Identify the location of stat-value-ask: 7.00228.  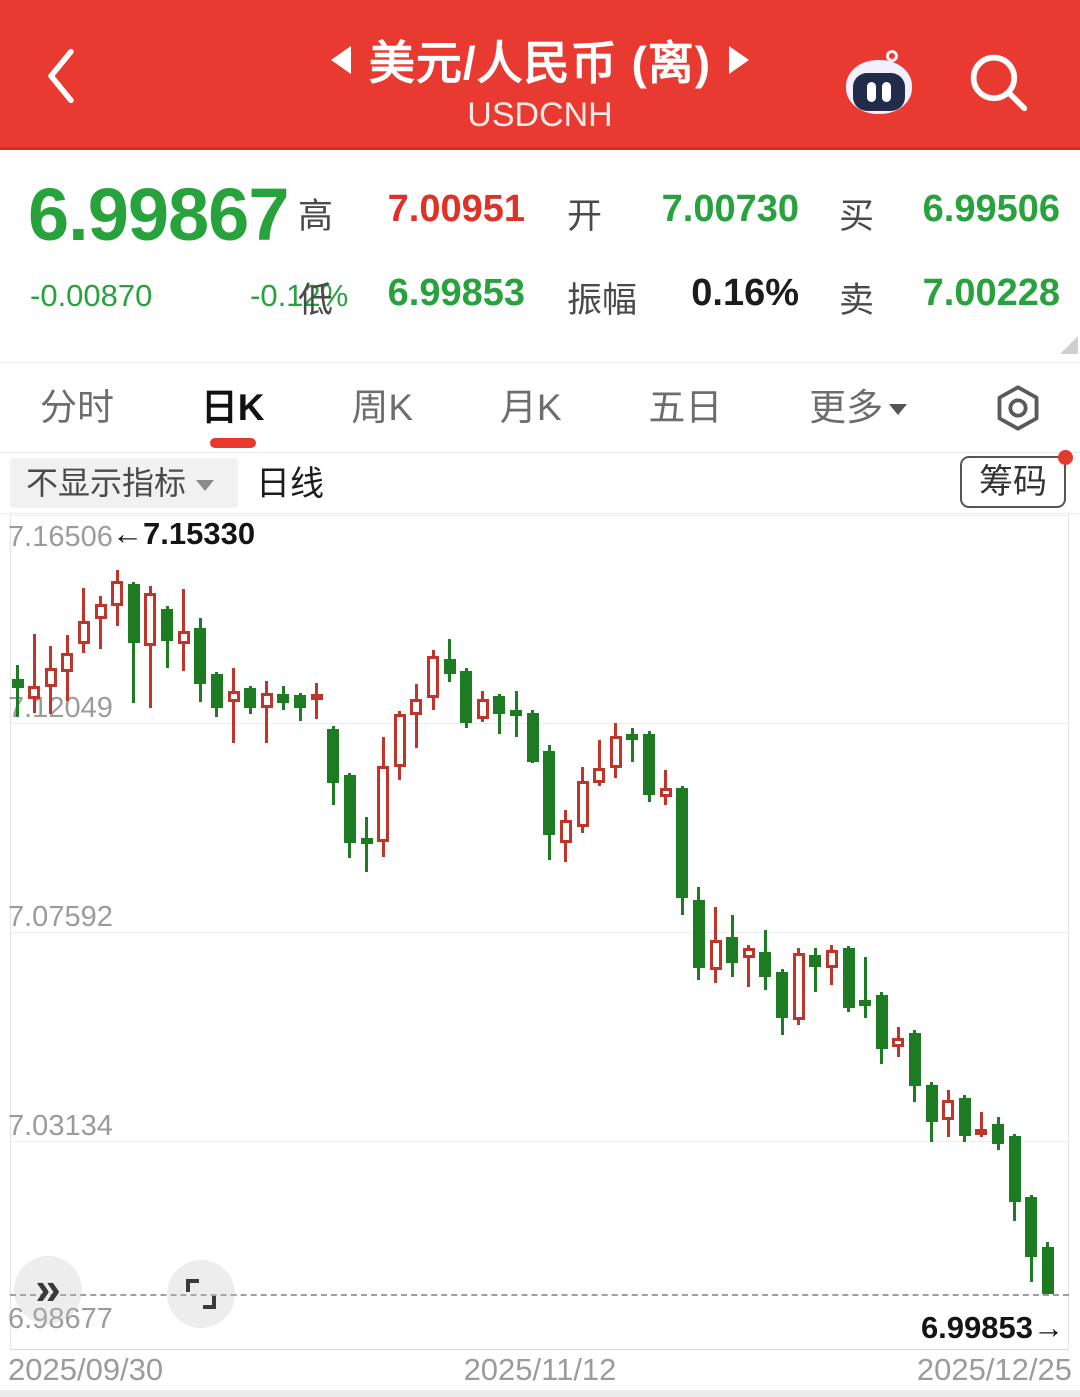
(991, 293).